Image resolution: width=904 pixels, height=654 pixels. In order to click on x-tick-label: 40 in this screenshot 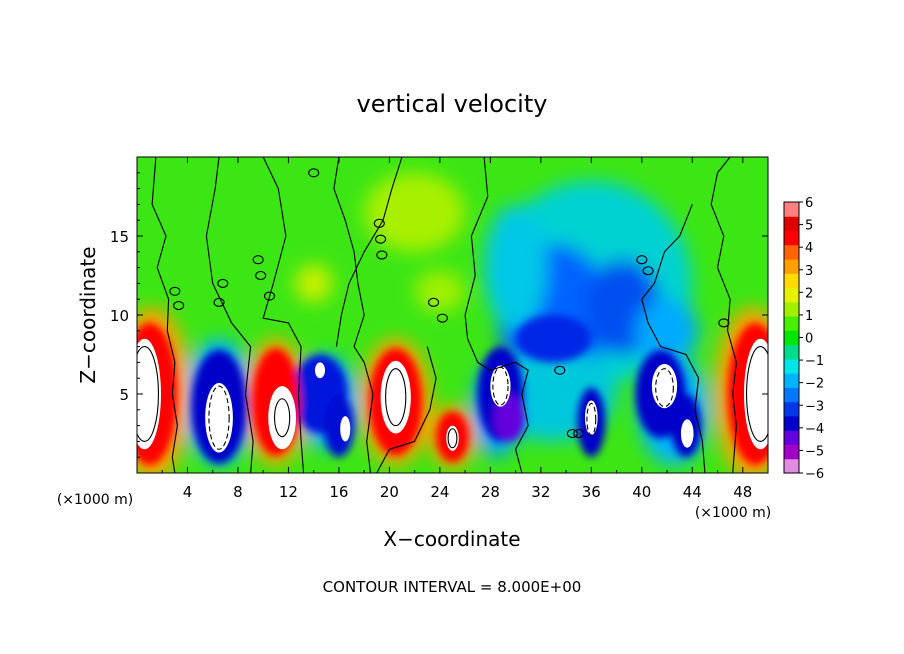, I will do `click(641, 492)`.